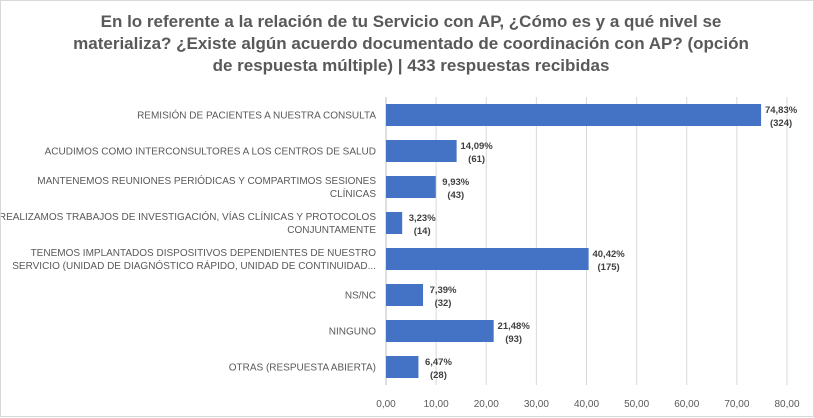 The image size is (814, 418). Describe the element at coordinates (781, 110) in the screenshot. I see `data-label-percent: 74,83%` at that location.